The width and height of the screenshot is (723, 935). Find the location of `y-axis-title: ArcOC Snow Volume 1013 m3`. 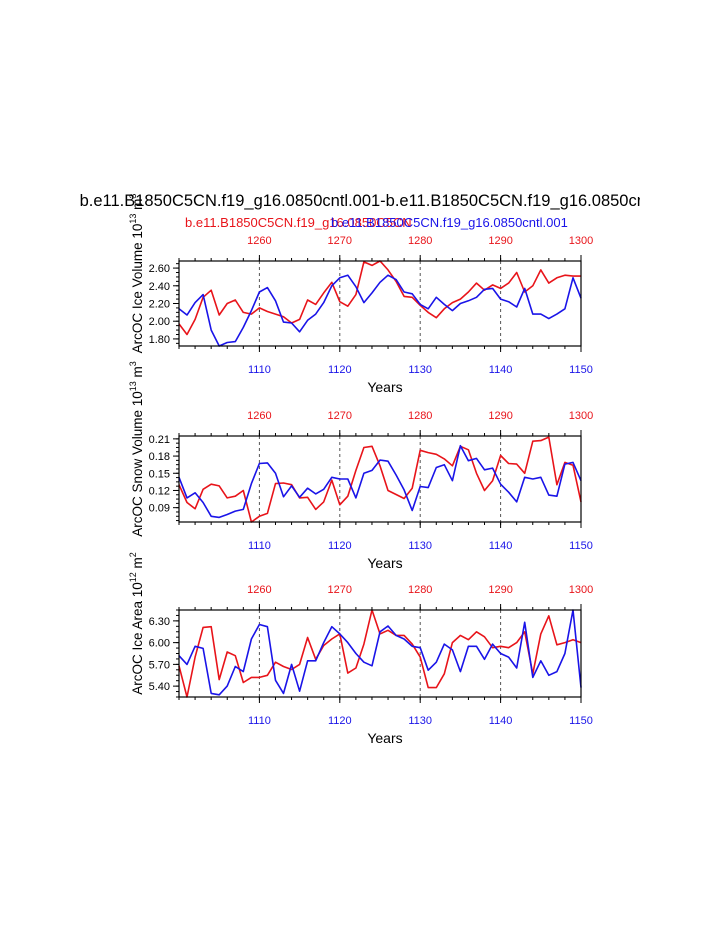

y-axis-title: ArcOC Snow Volume 1013 m3 is located at coordinates (136, 449).